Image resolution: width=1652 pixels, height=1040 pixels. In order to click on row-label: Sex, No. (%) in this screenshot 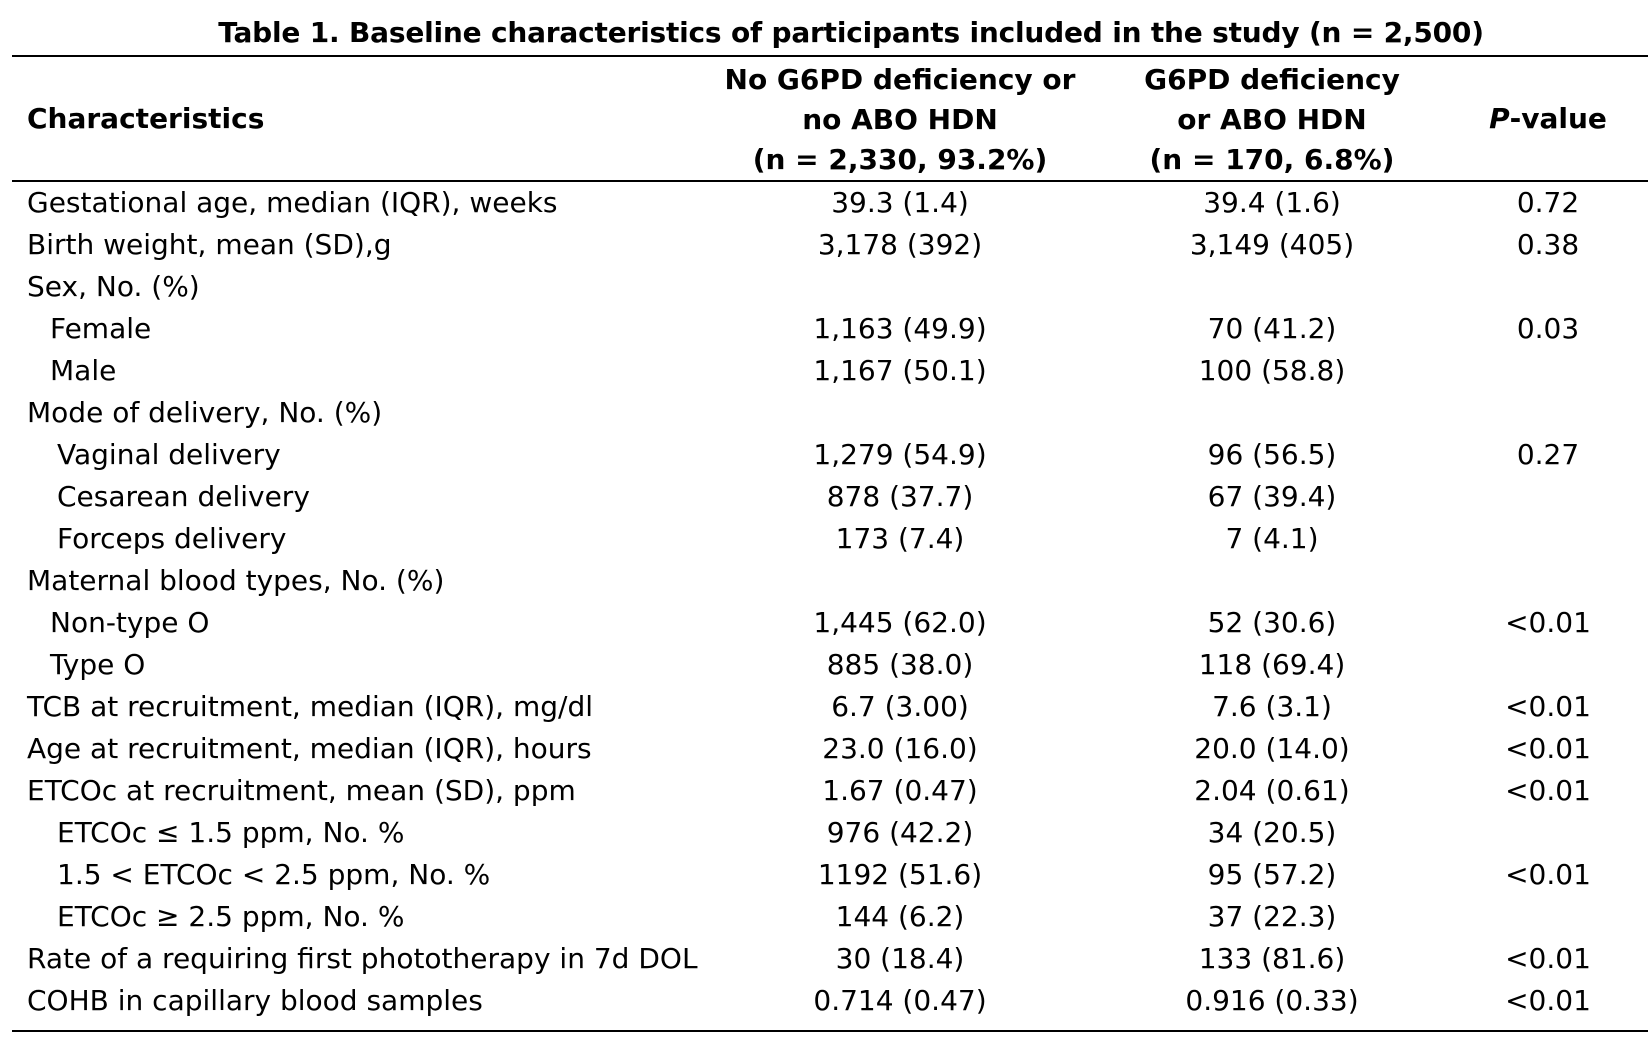, I will do `click(113, 286)`.